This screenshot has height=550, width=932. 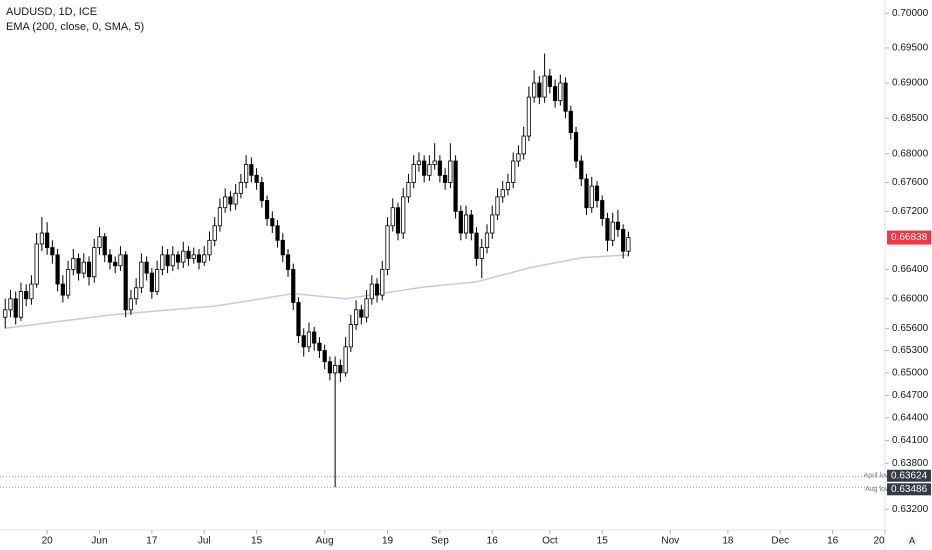 I want to click on y-tick-label: 0.67200, so click(x=910, y=211).